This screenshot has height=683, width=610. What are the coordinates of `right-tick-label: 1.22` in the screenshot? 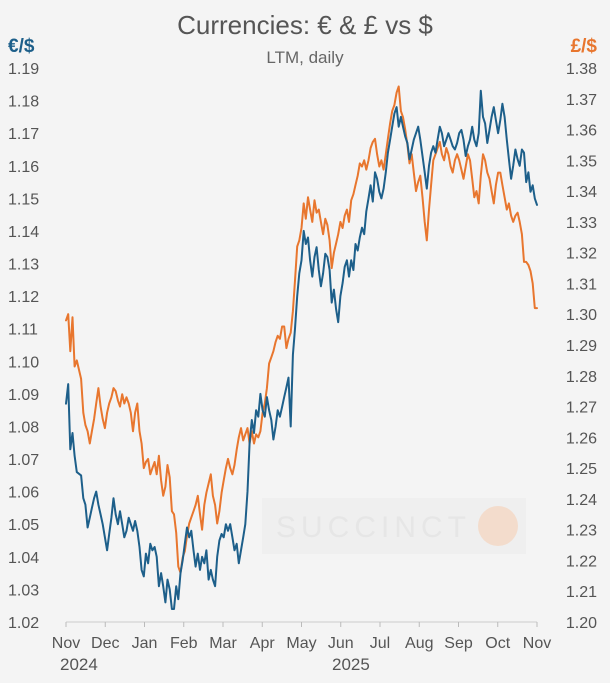 It's located at (581, 561).